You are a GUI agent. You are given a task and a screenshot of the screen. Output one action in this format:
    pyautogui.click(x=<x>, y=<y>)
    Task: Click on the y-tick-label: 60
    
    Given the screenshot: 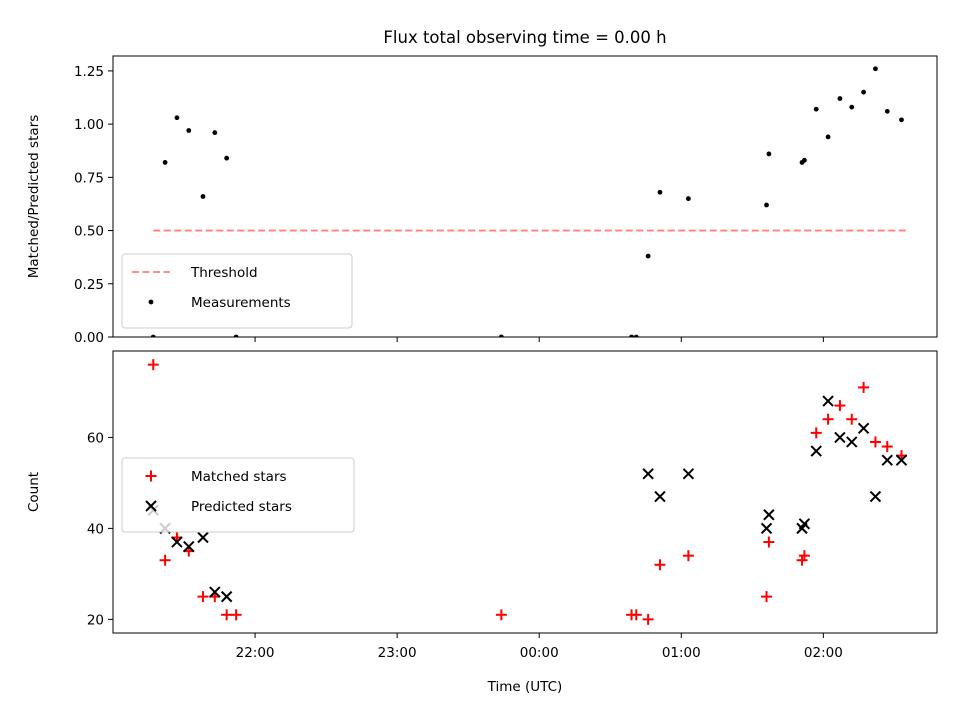 What is the action you would take?
    pyautogui.click(x=95, y=438)
    